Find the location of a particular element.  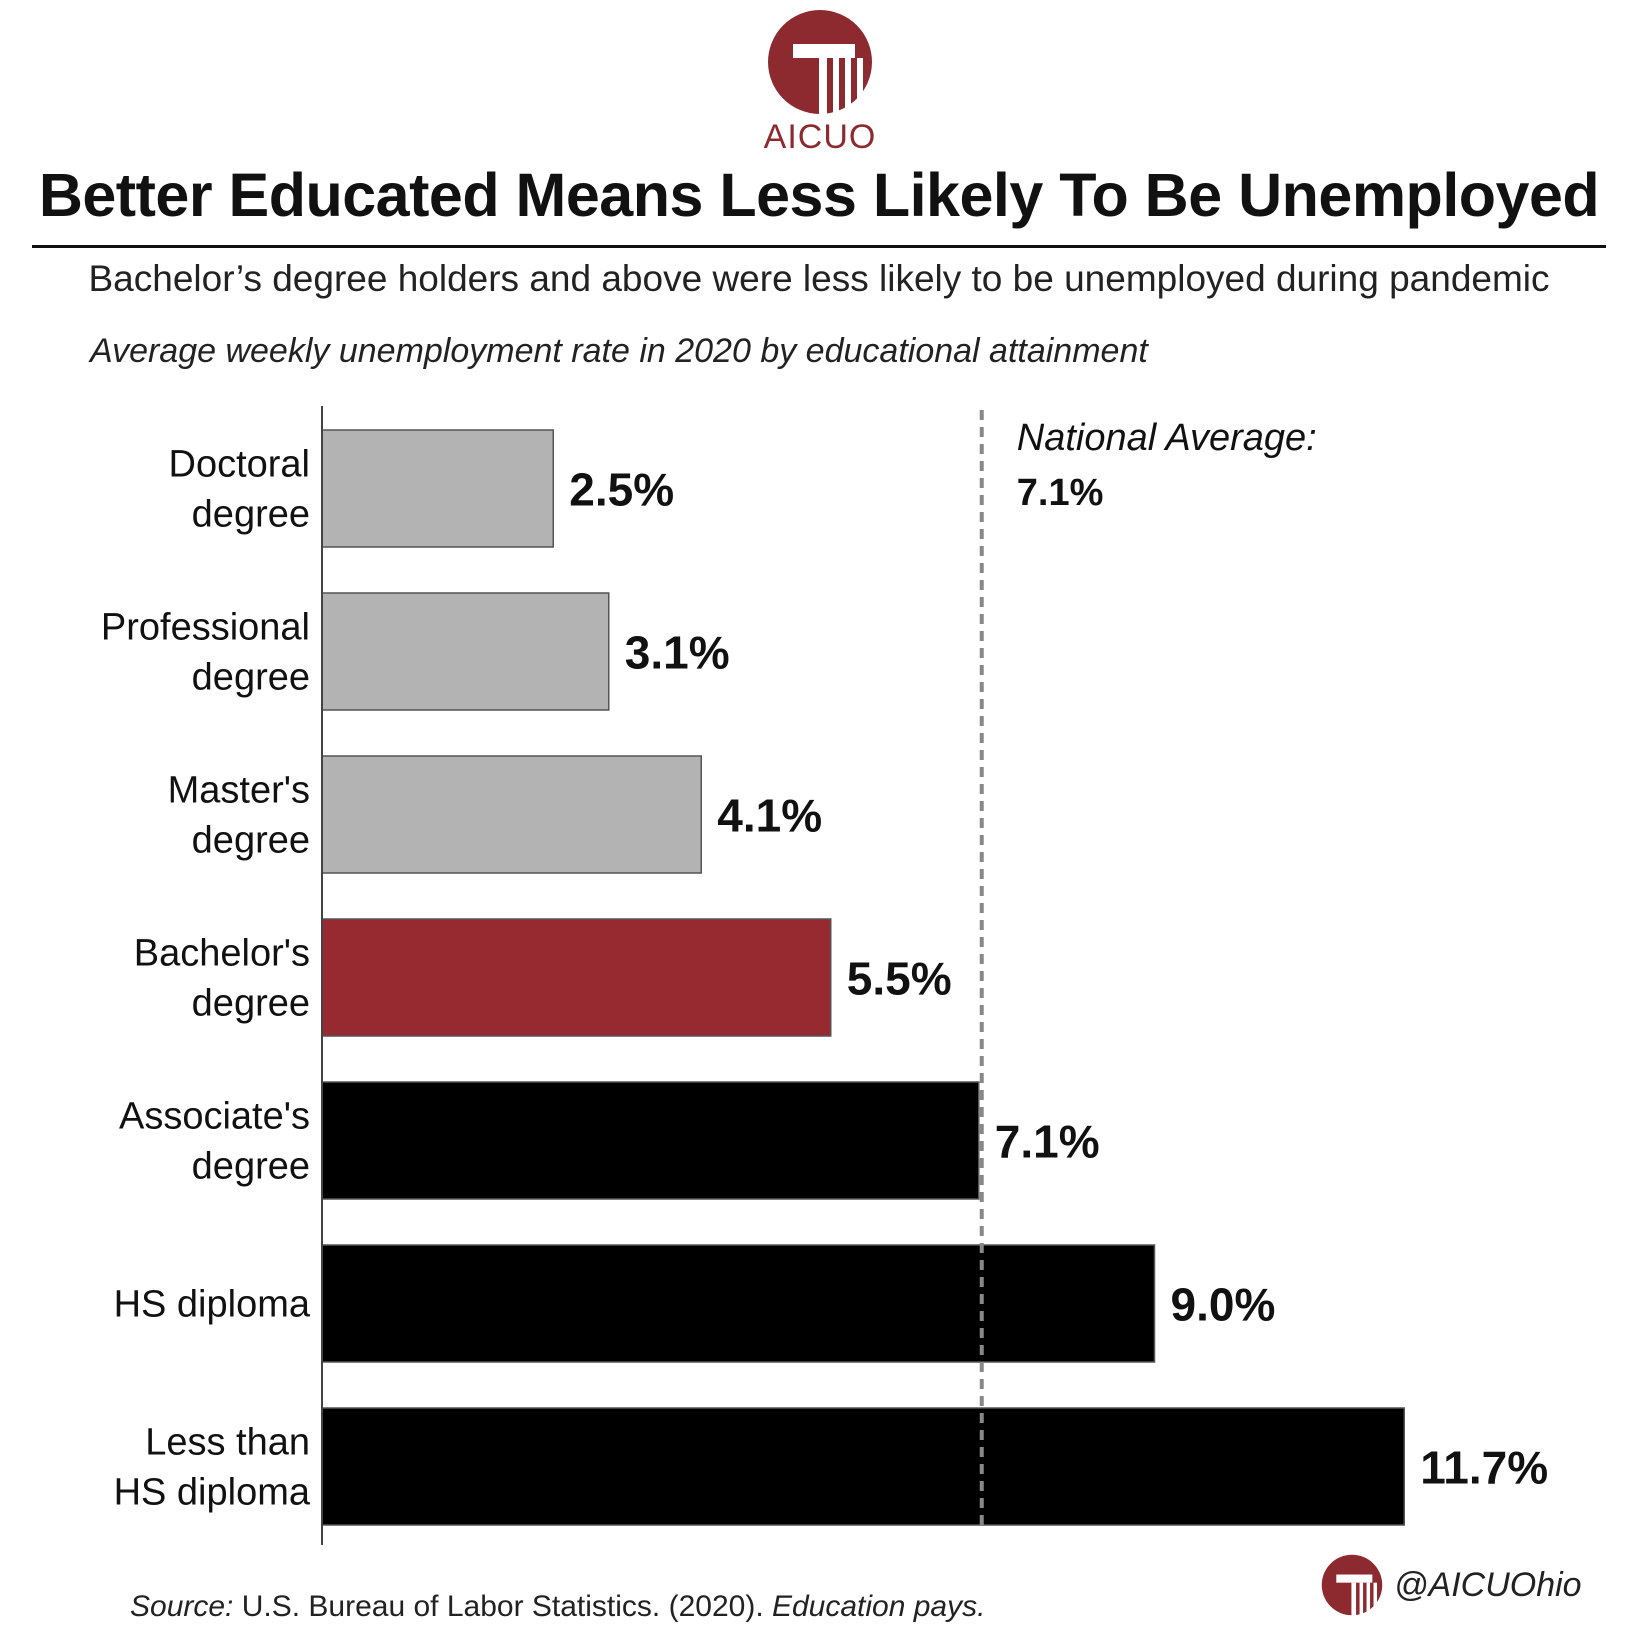

value-label-5: 9.0% is located at coordinates (1223, 1305).